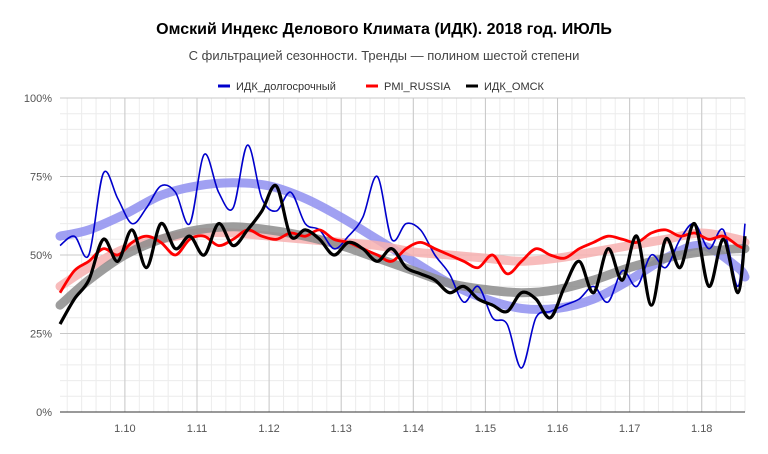  I want to click on legend-label: ИДК_долгосрочный, so click(286, 87).